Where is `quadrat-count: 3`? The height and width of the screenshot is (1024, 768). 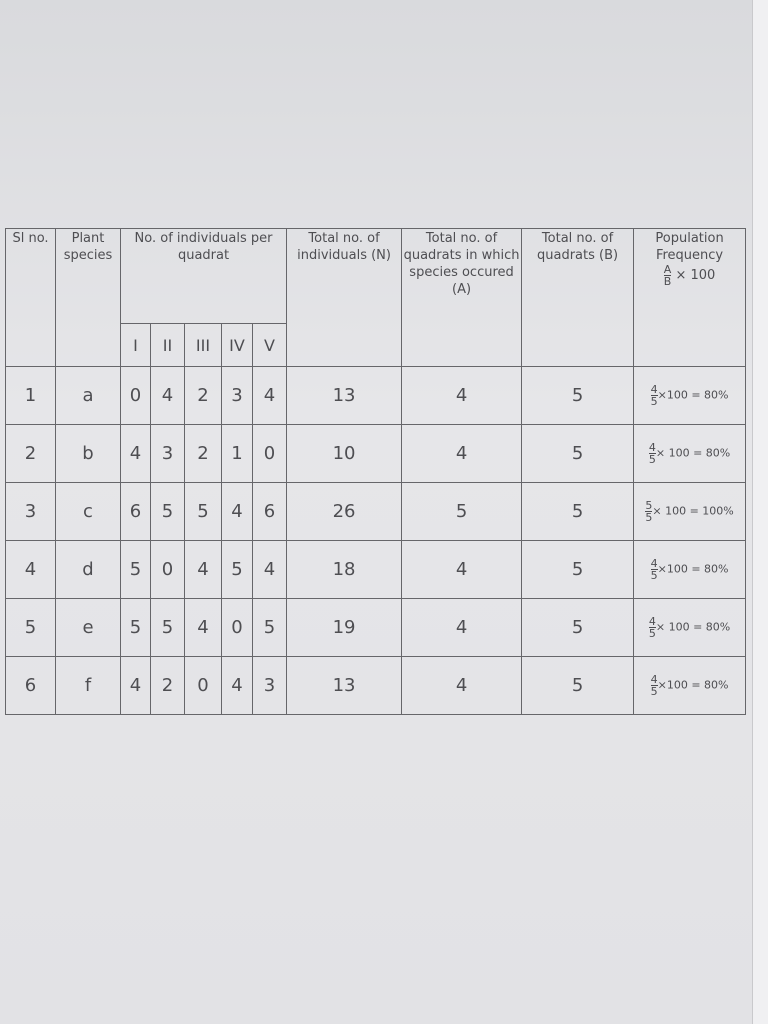 quadrat-count: 3 is located at coordinates (237, 395).